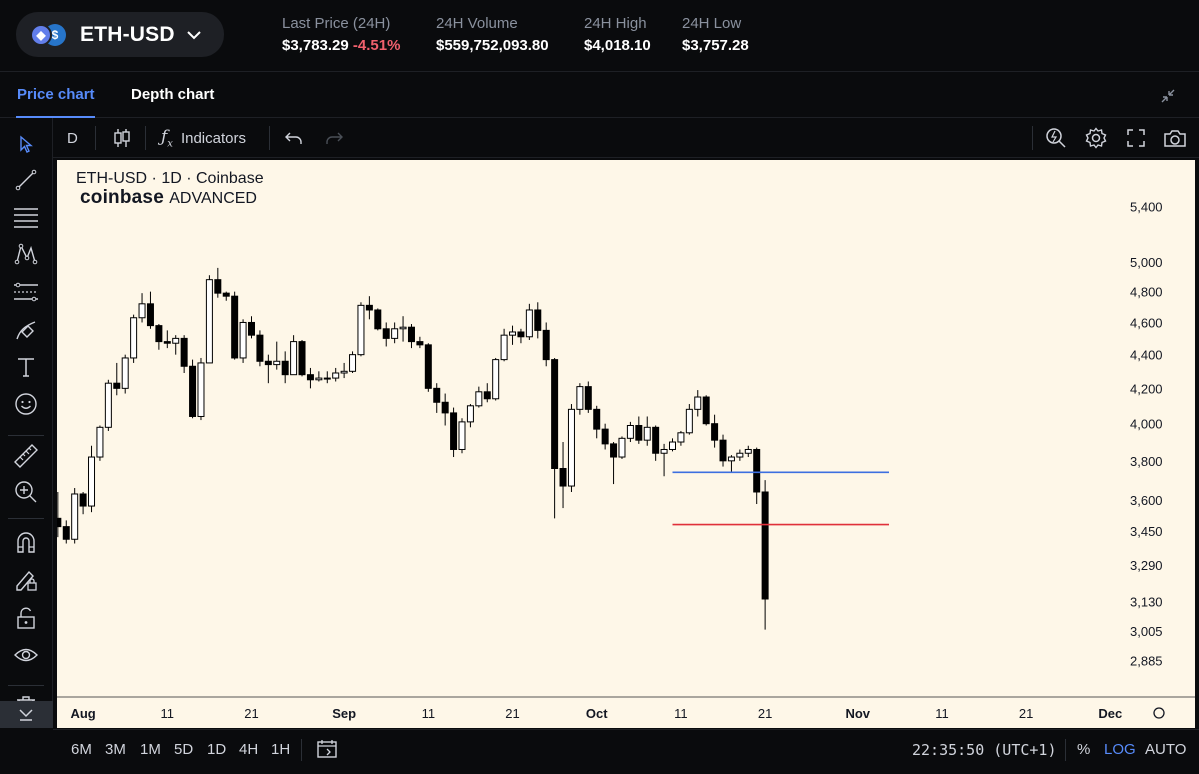 This screenshot has height=774, width=1199. I want to click on brush-icon, so click(26, 330).